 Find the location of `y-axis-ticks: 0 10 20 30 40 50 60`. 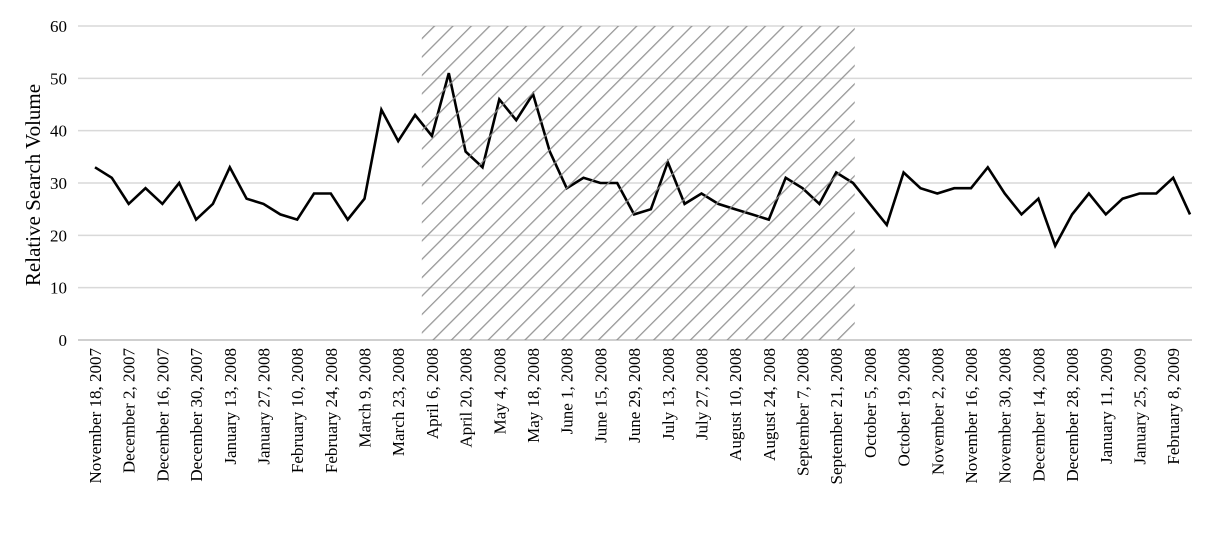

y-axis-ticks: 0 10 20 30 40 50 60 is located at coordinates (58, 183).